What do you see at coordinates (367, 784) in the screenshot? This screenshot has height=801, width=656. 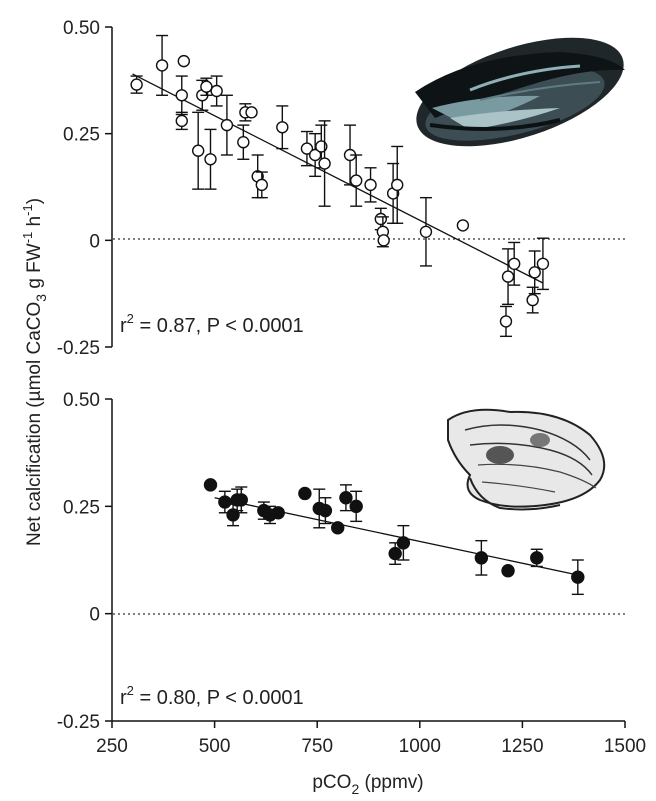 I see `x-axis-title: pCO2 (ppmv)` at bounding box center [367, 784].